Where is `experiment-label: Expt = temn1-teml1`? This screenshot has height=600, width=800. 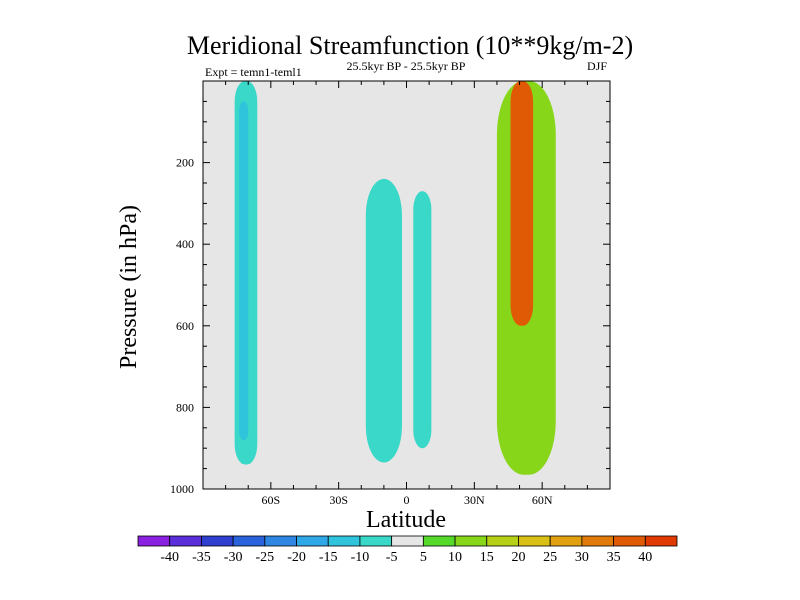 experiment-label: Expt = temn1-teml1 is located at coordinates (253, 72).